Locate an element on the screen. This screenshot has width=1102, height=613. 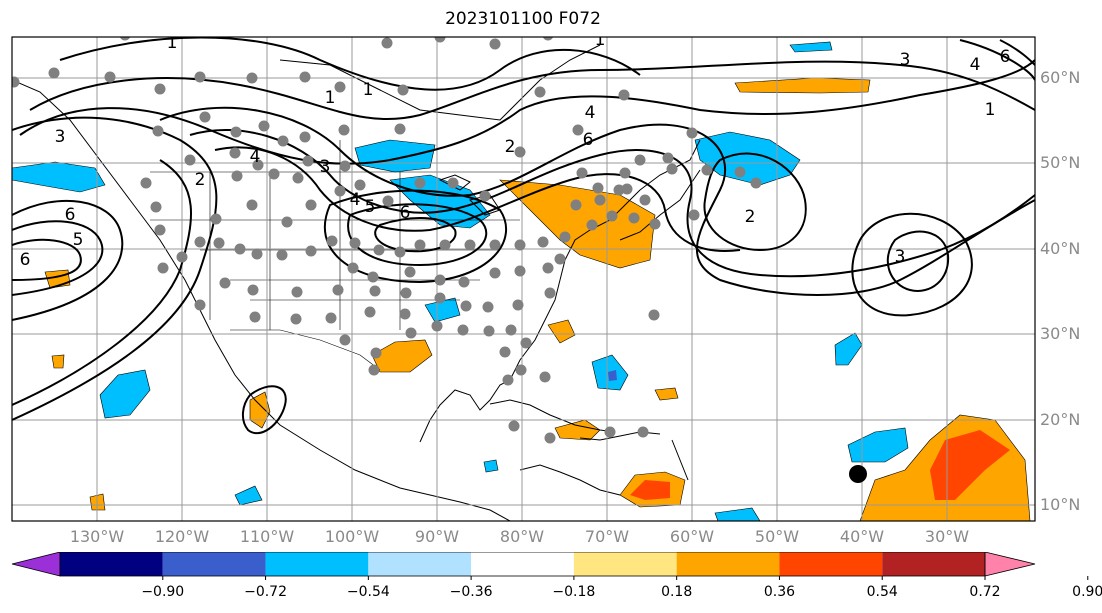
longitude-label: 70°W is located at coordinates (607, 536).